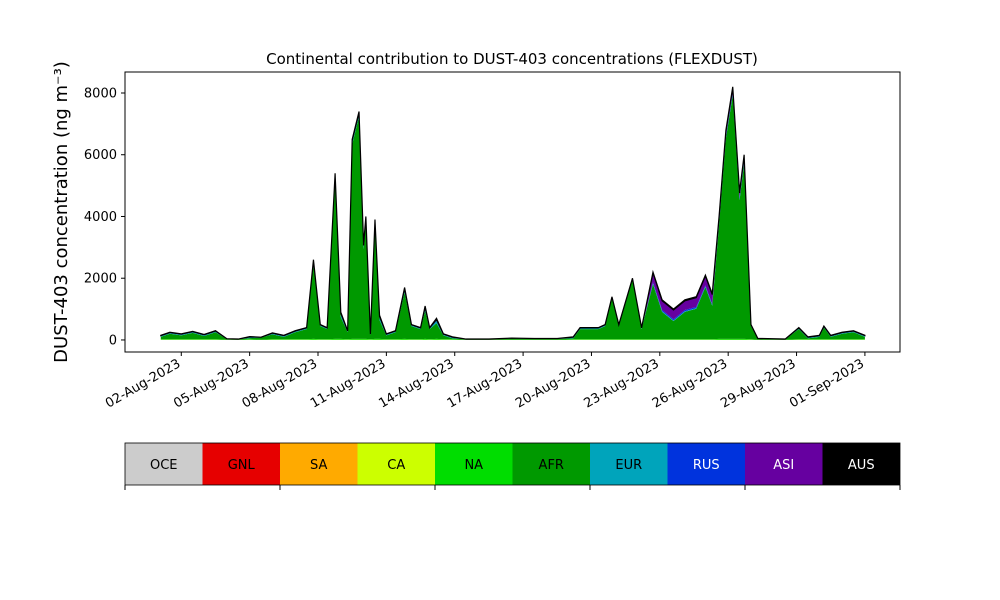  I want to click on y-tick-label: 2000, so click(100, 279).